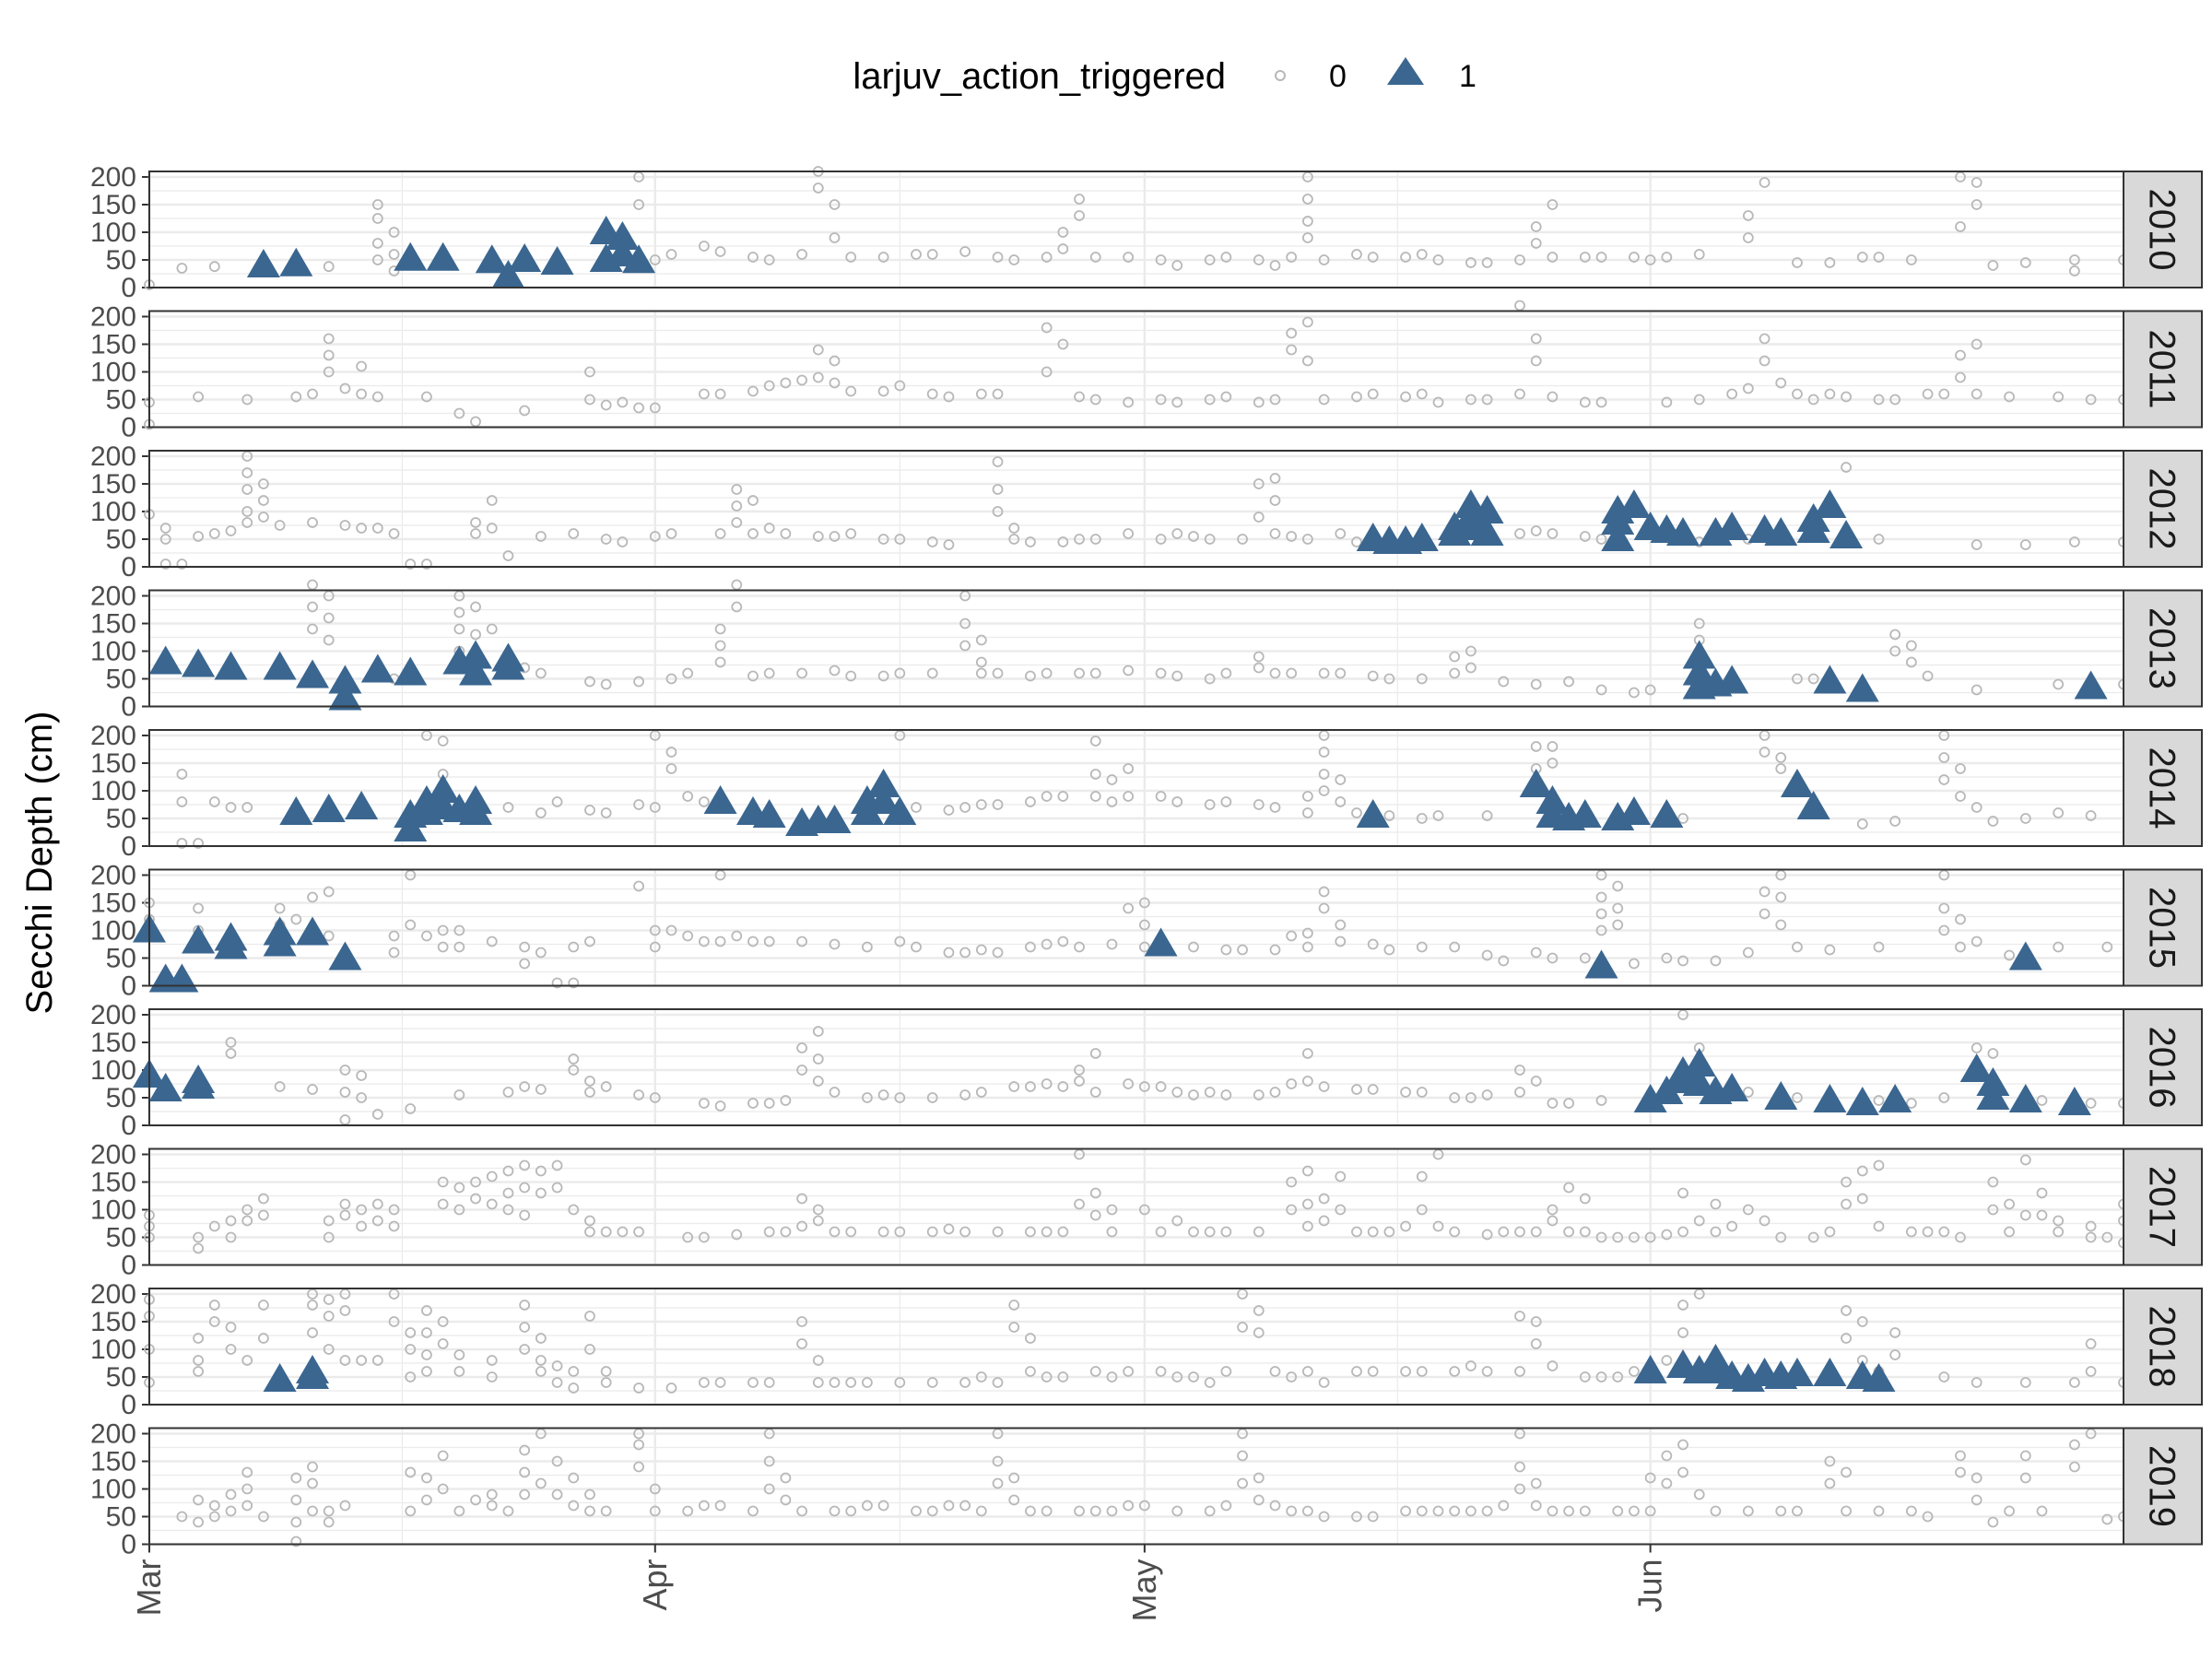  I want to click on y-tick-label: 150, so click(113, 1183).